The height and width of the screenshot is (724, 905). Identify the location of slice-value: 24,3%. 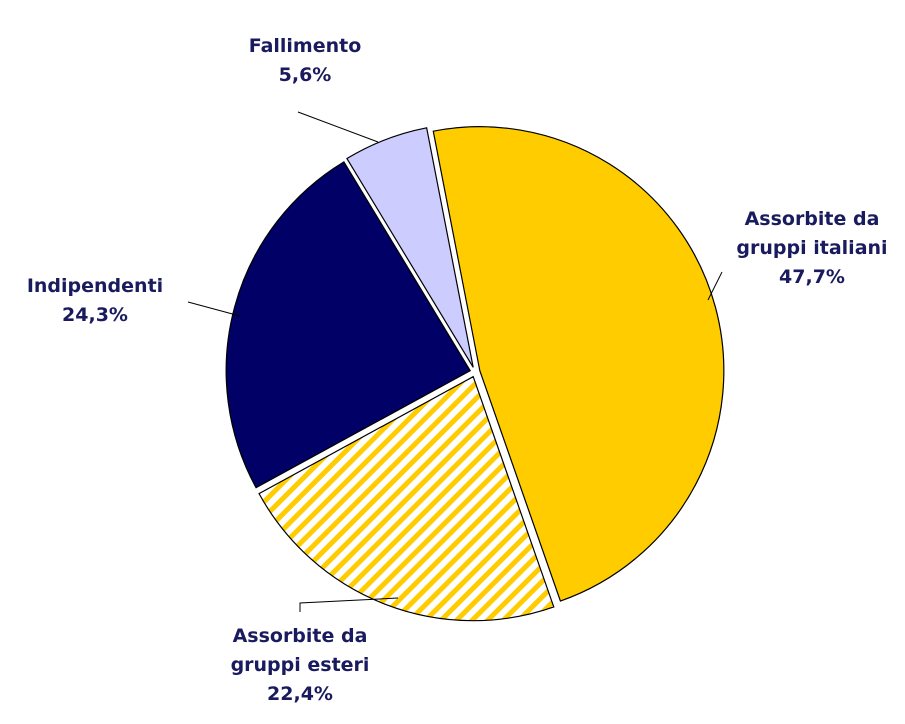
(95, 315).